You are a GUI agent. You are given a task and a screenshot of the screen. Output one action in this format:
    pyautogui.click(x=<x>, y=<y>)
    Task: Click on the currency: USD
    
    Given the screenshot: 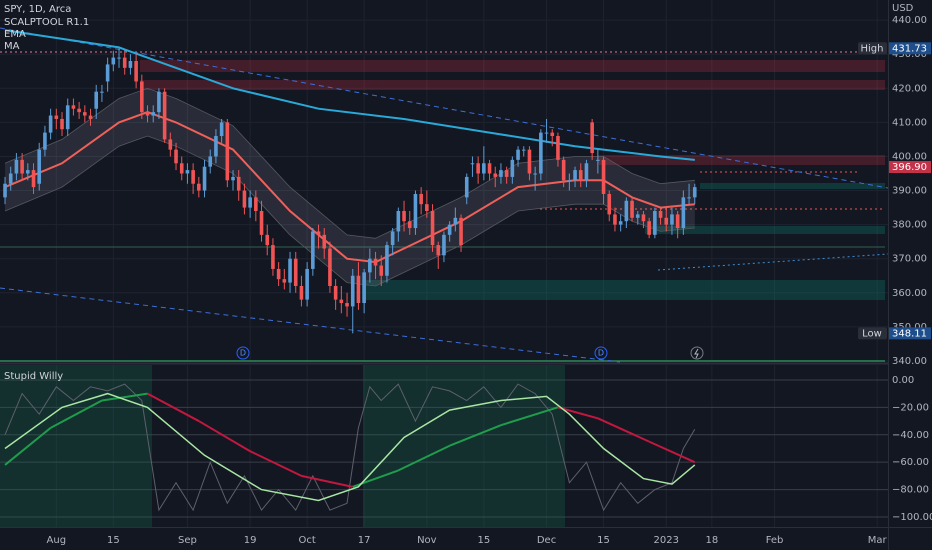 What is the action you would take?
    pyautogui.click(x=903, y=8)
    